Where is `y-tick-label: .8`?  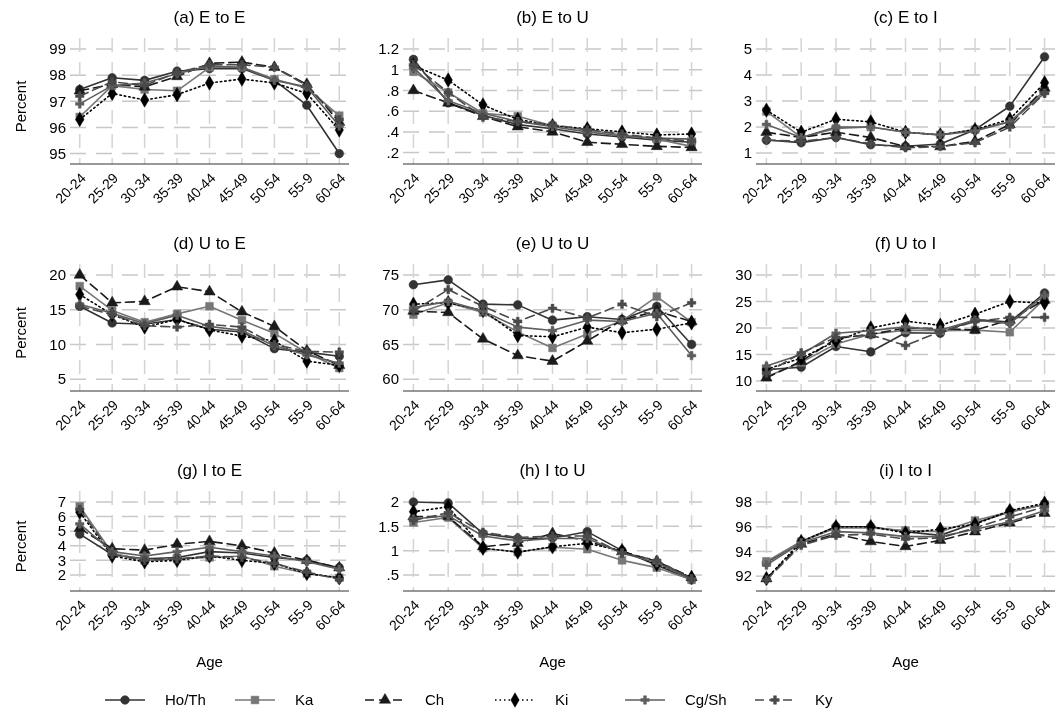
y-tick-label: .8 is located at coordinates (392, 90).